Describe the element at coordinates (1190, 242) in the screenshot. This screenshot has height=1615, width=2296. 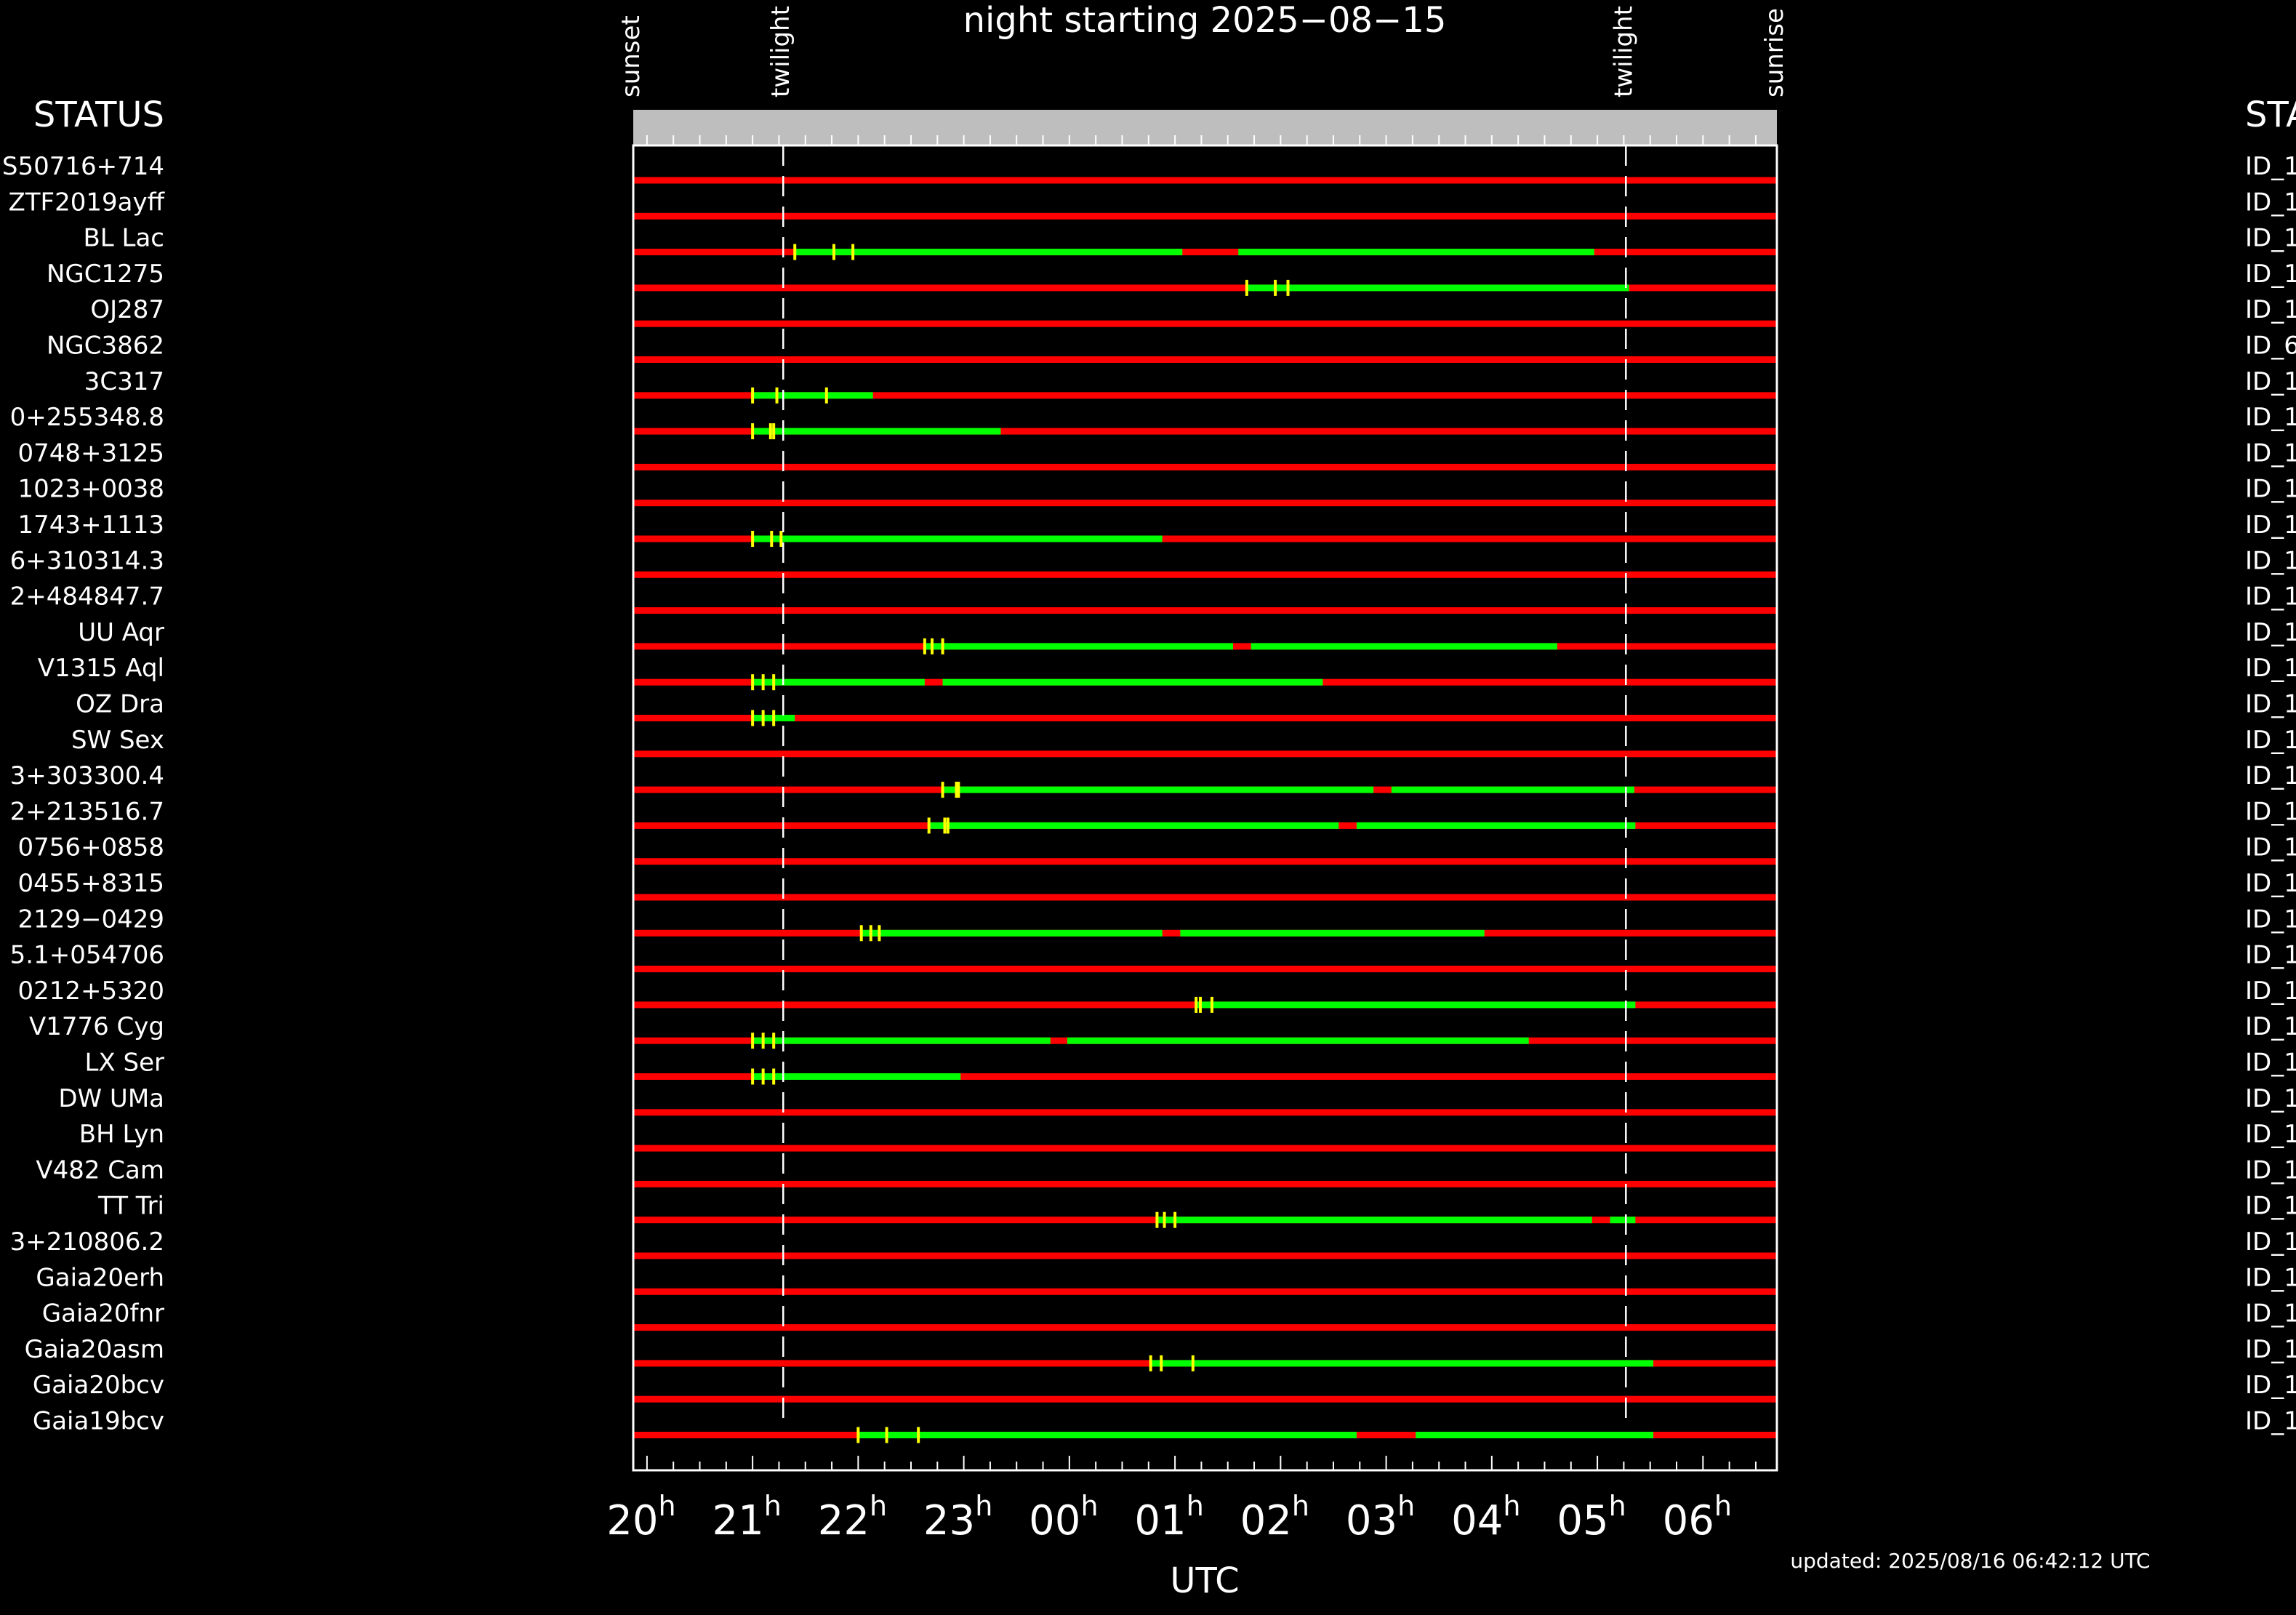
I see `target-row: BL Lac ID_1` at that location.